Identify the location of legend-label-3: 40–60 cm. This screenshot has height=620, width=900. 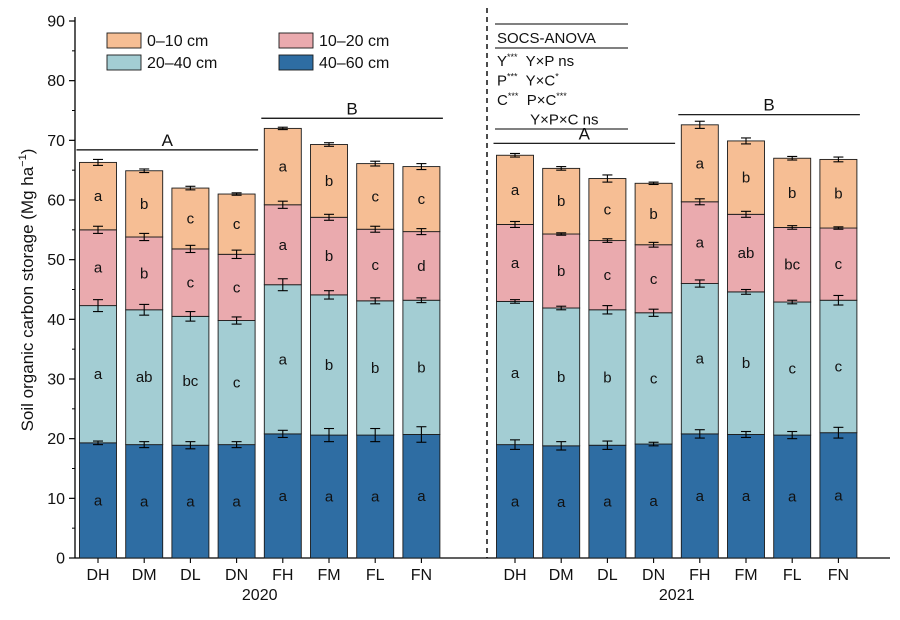
(354, 63).